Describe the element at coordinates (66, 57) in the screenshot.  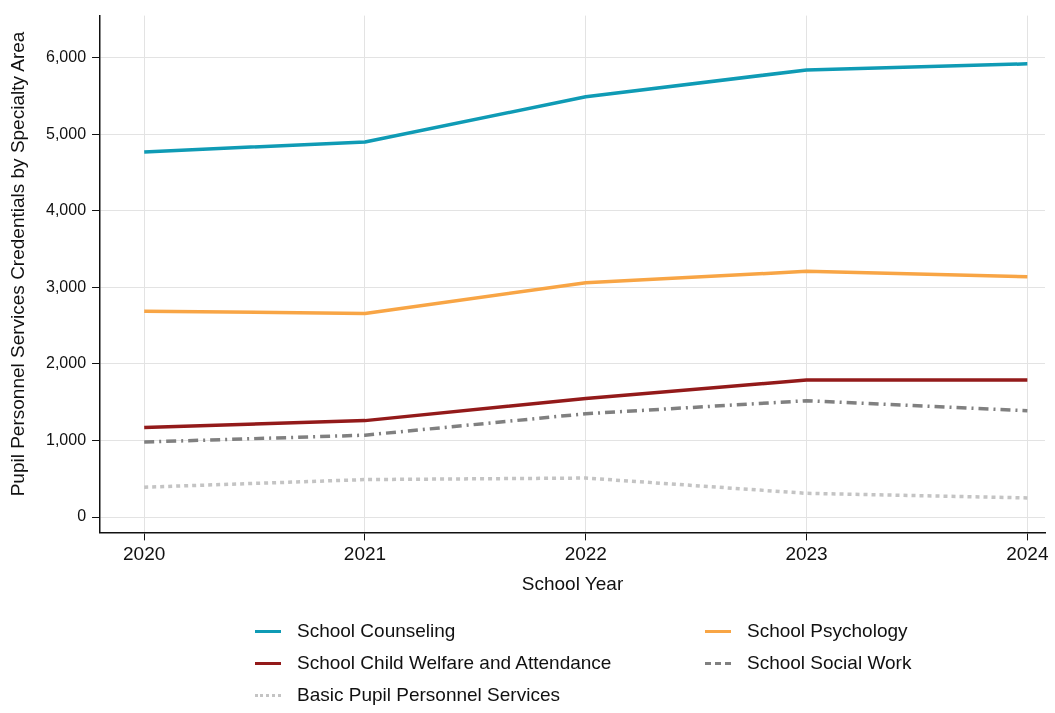
I see `y-tick-label: 6,000` at that location.